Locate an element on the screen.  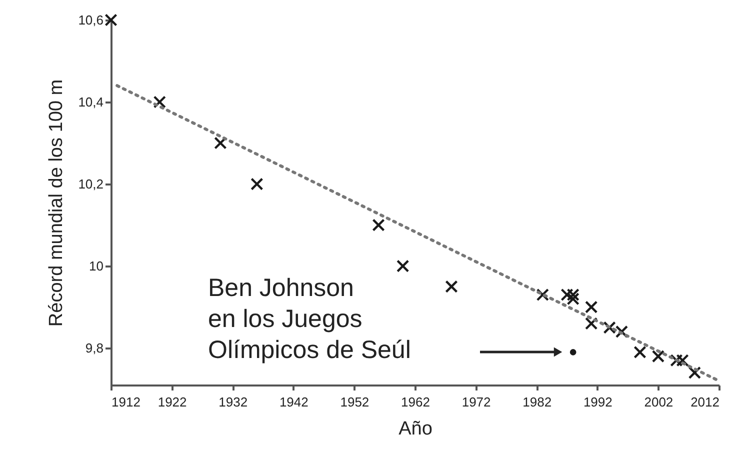
y-axis-title: Récord mundial de los 100 m is located at coordinates (57, 203).